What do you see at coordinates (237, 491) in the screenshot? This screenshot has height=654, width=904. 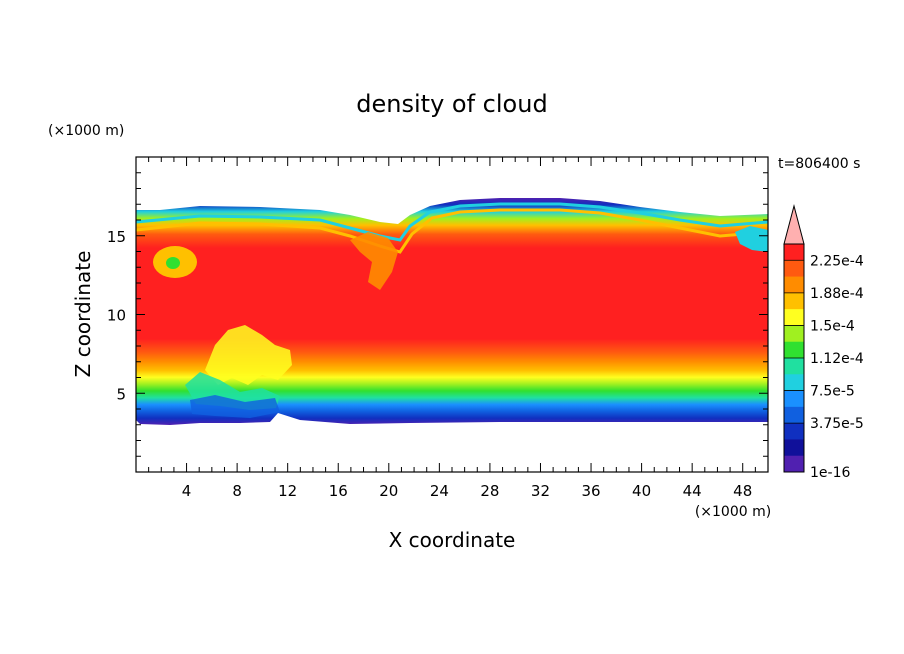 I see `x-tick-label: 8` at bounding box center [237, 491].